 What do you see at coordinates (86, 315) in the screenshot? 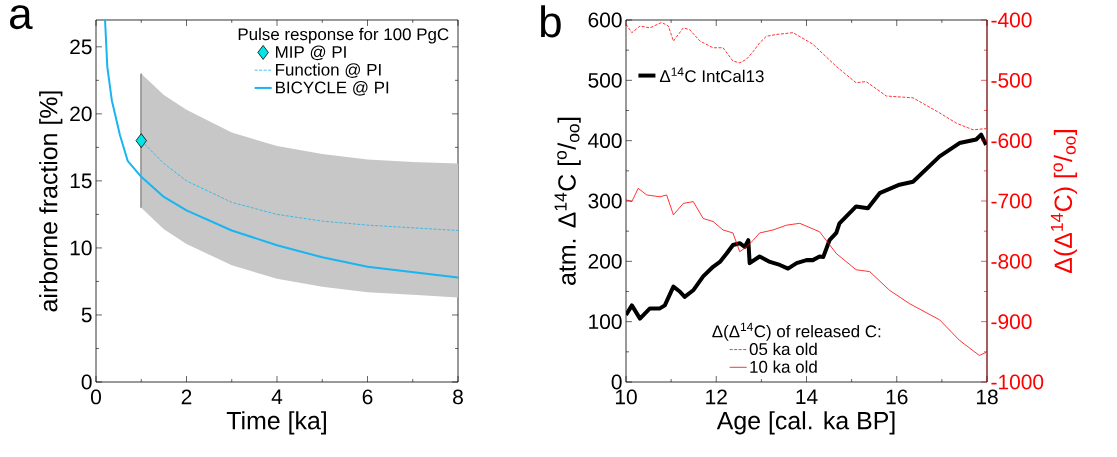
I see `y-tick-label: 5` at bounding box center [86, 315].